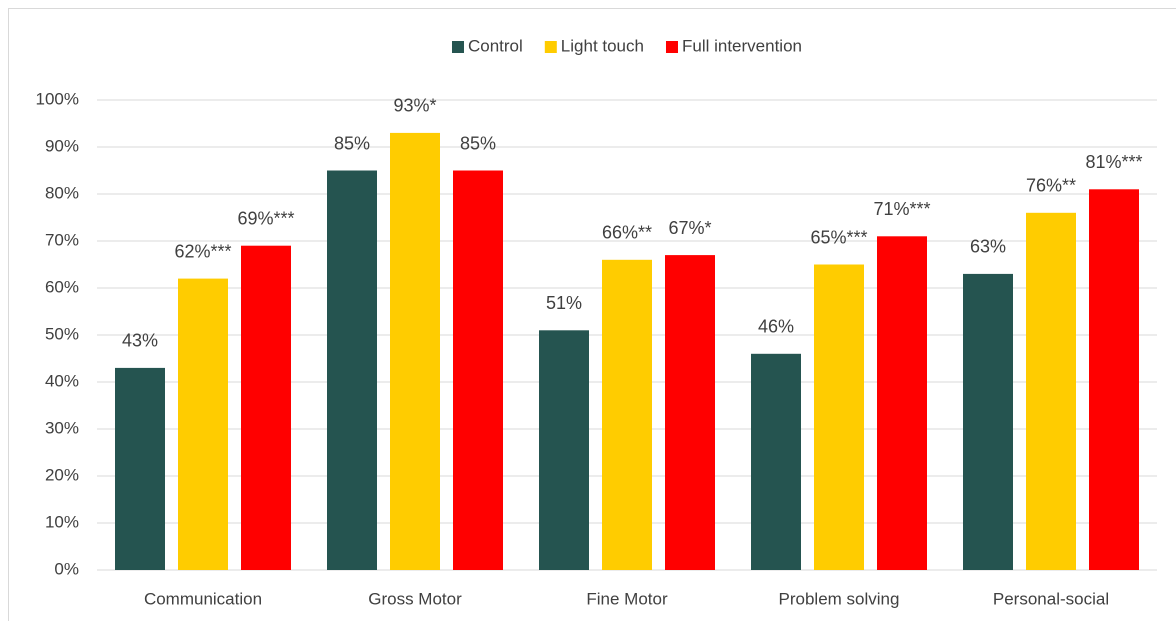 The height and width of the screenshot is (621, 1176). I want to click on value-label: 66%**, so click(627, 233).